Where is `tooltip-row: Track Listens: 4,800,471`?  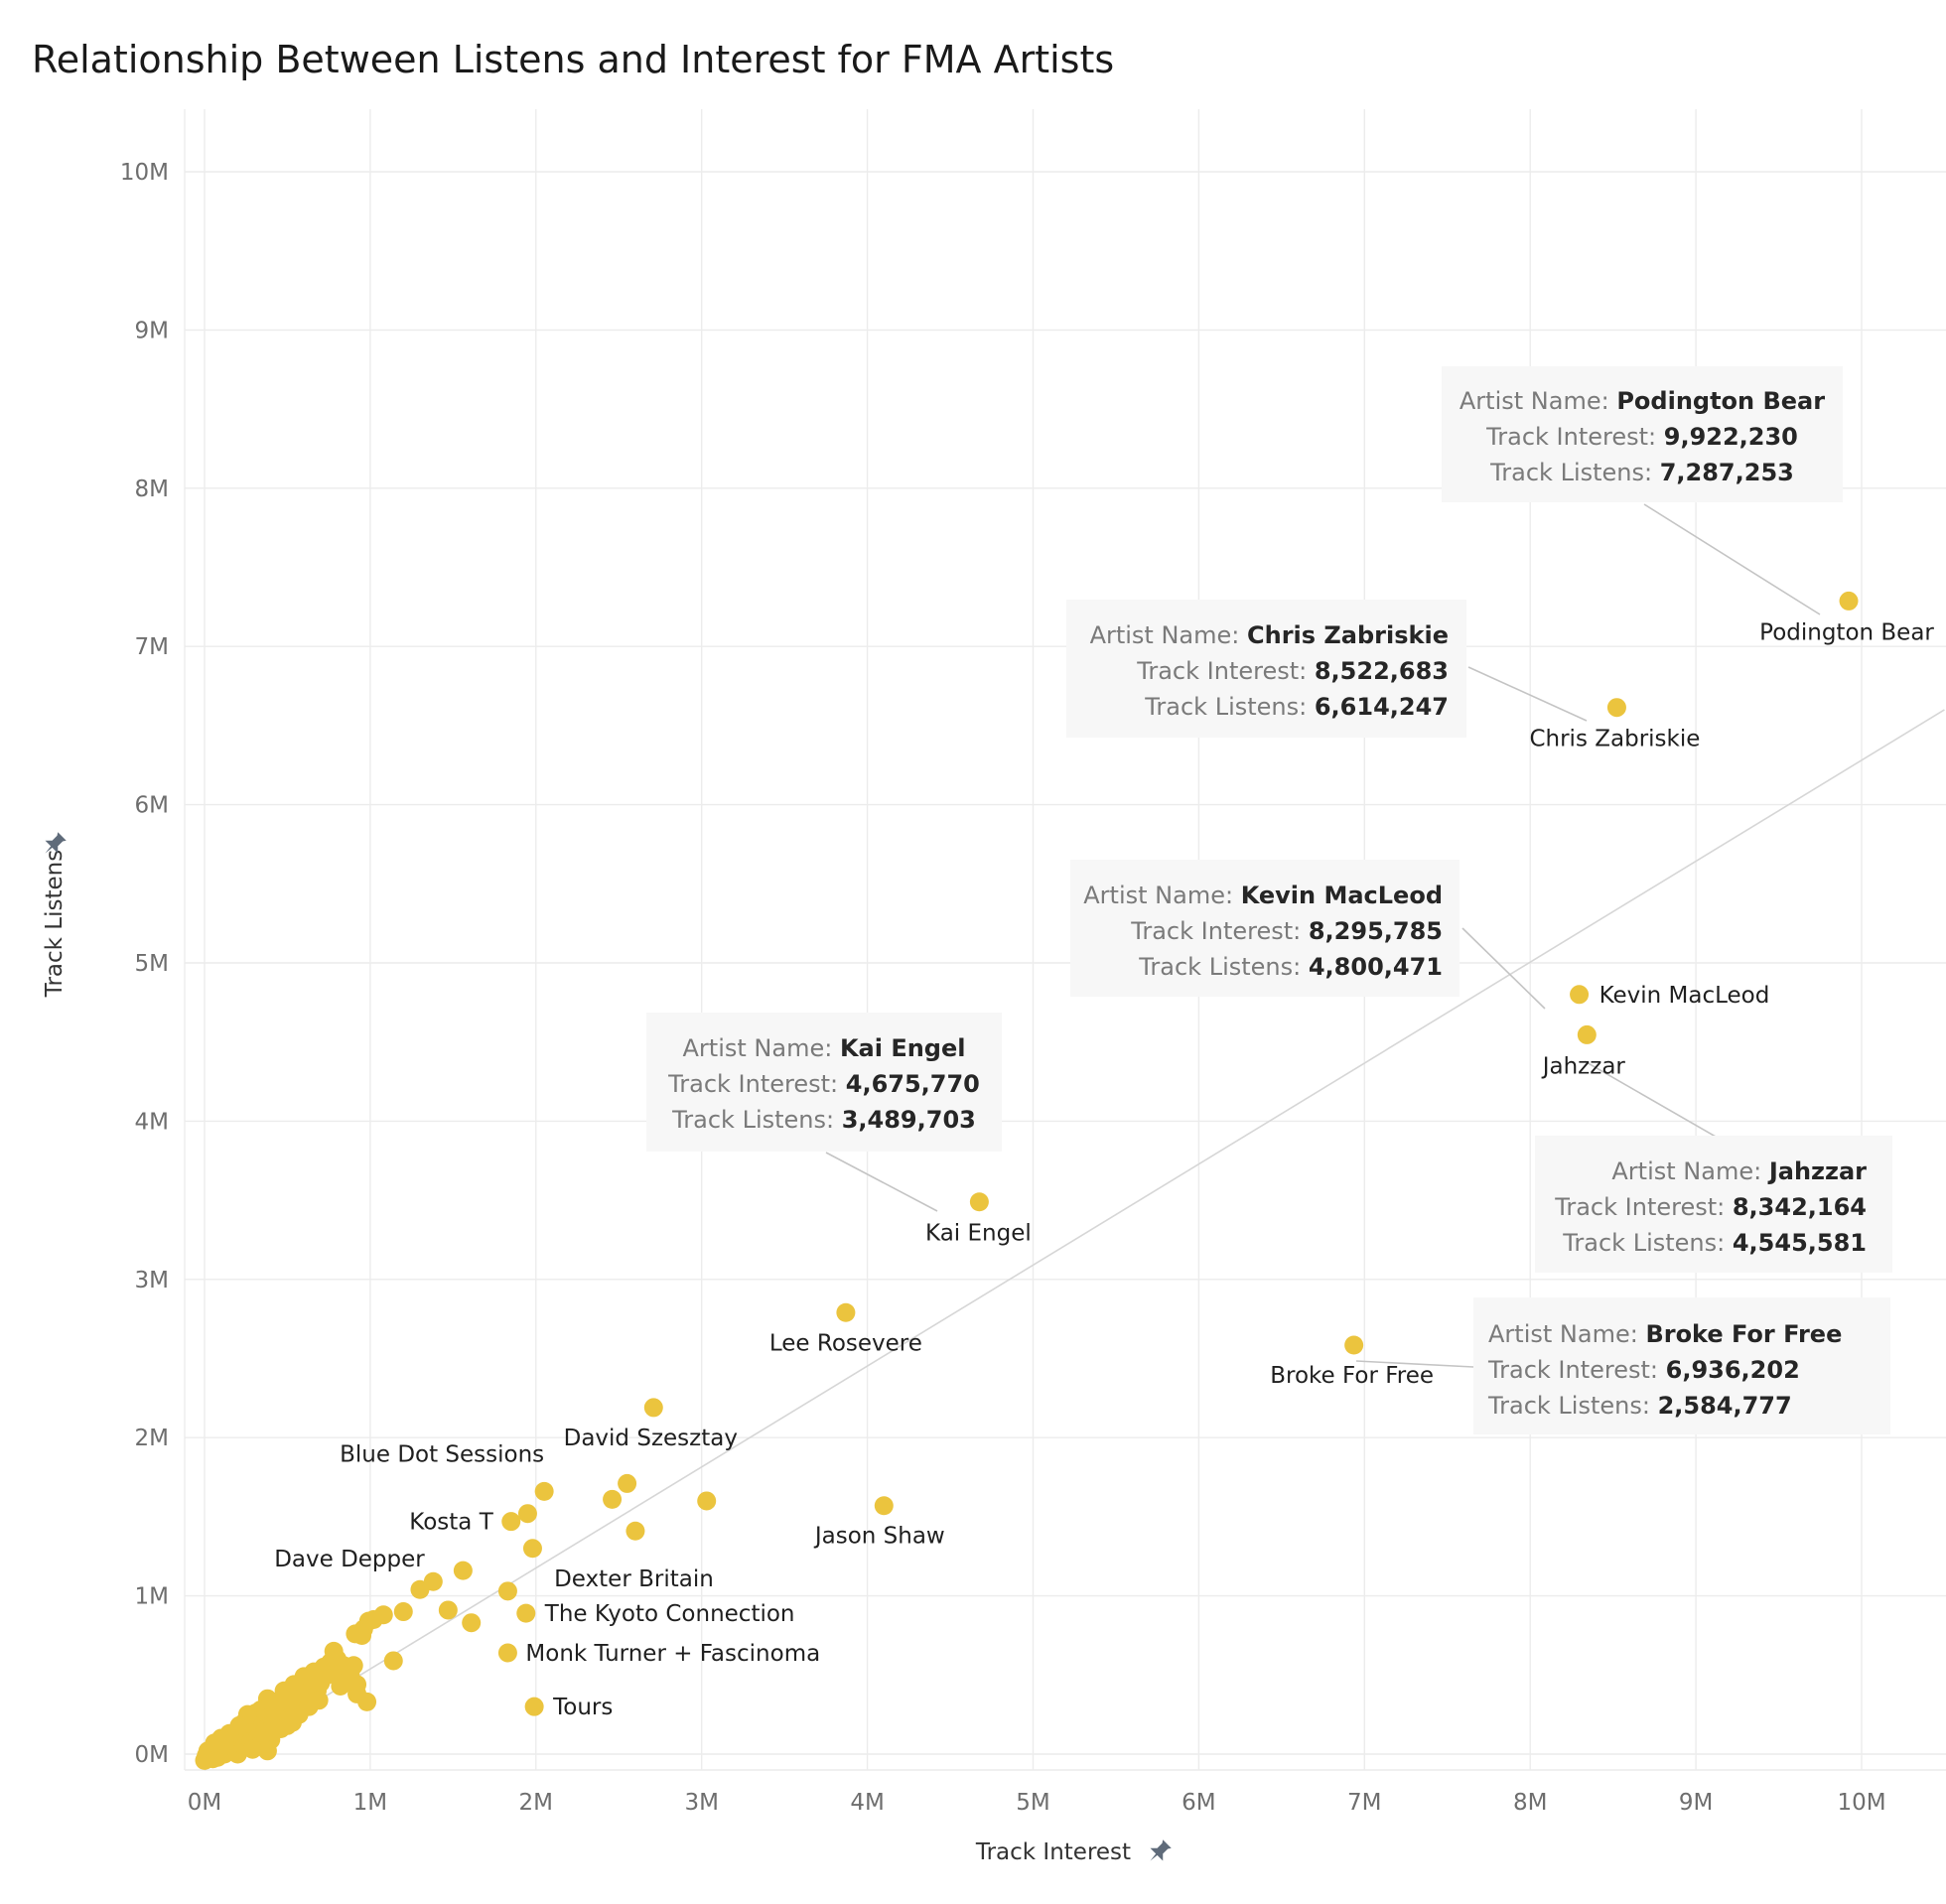
tooltip-row: Track Listens: 4,800,471 is located at coordinates (1290, 967).